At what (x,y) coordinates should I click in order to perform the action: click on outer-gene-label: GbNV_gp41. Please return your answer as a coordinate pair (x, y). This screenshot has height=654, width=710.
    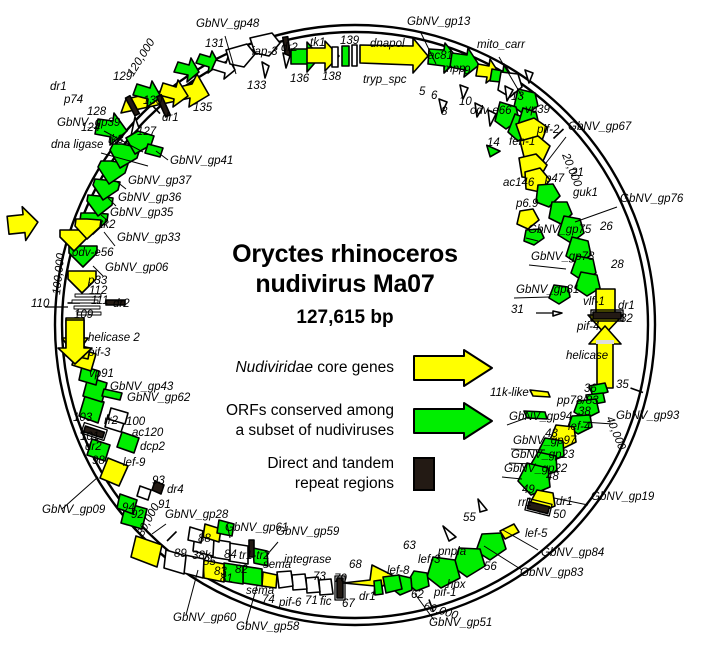
    Looking at the image, I should click on (201, 161).